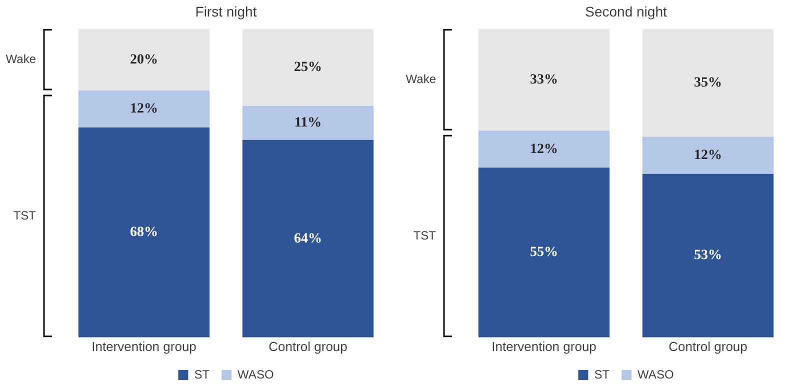 The height and width of the screenshot is (391, 800). I want to click on chart-title: First night, so click(226, 11).